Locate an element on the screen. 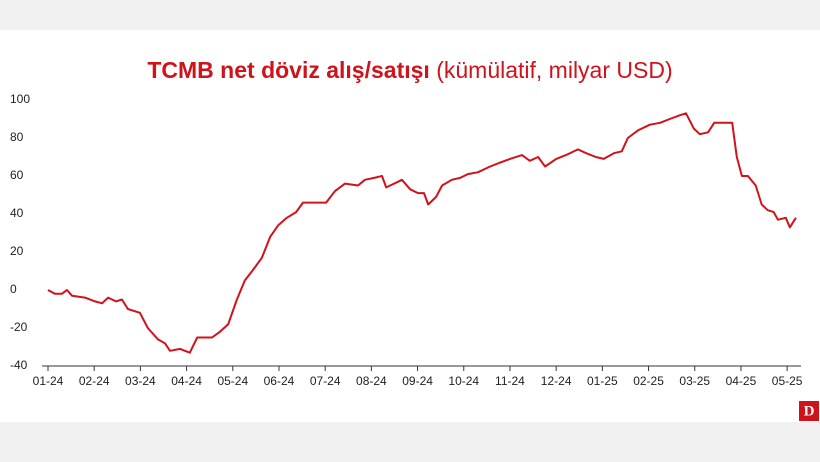  logo-box is located at coordinates (809, 411).